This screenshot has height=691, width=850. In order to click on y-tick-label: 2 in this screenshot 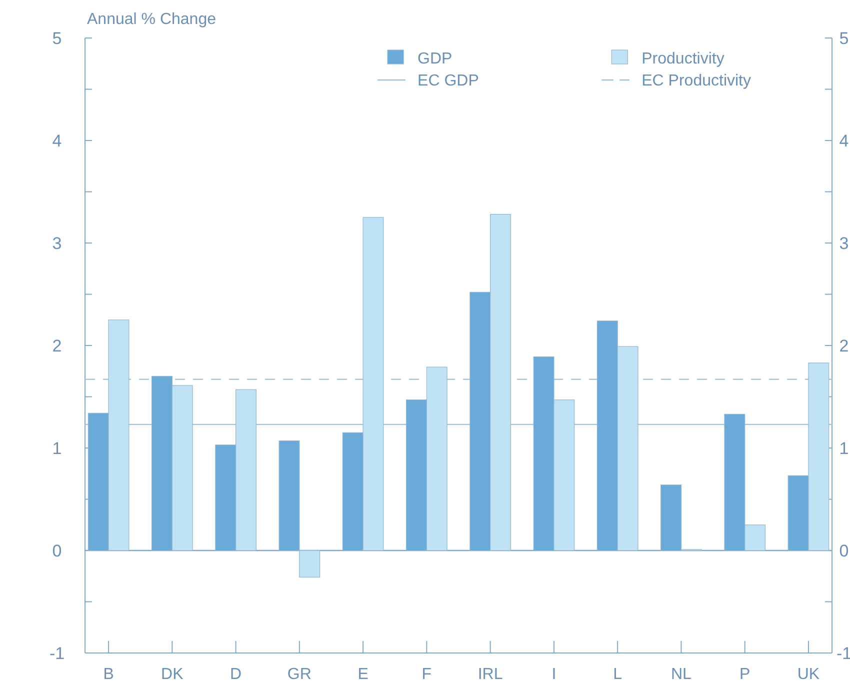, I will do `click(57, 346)`.